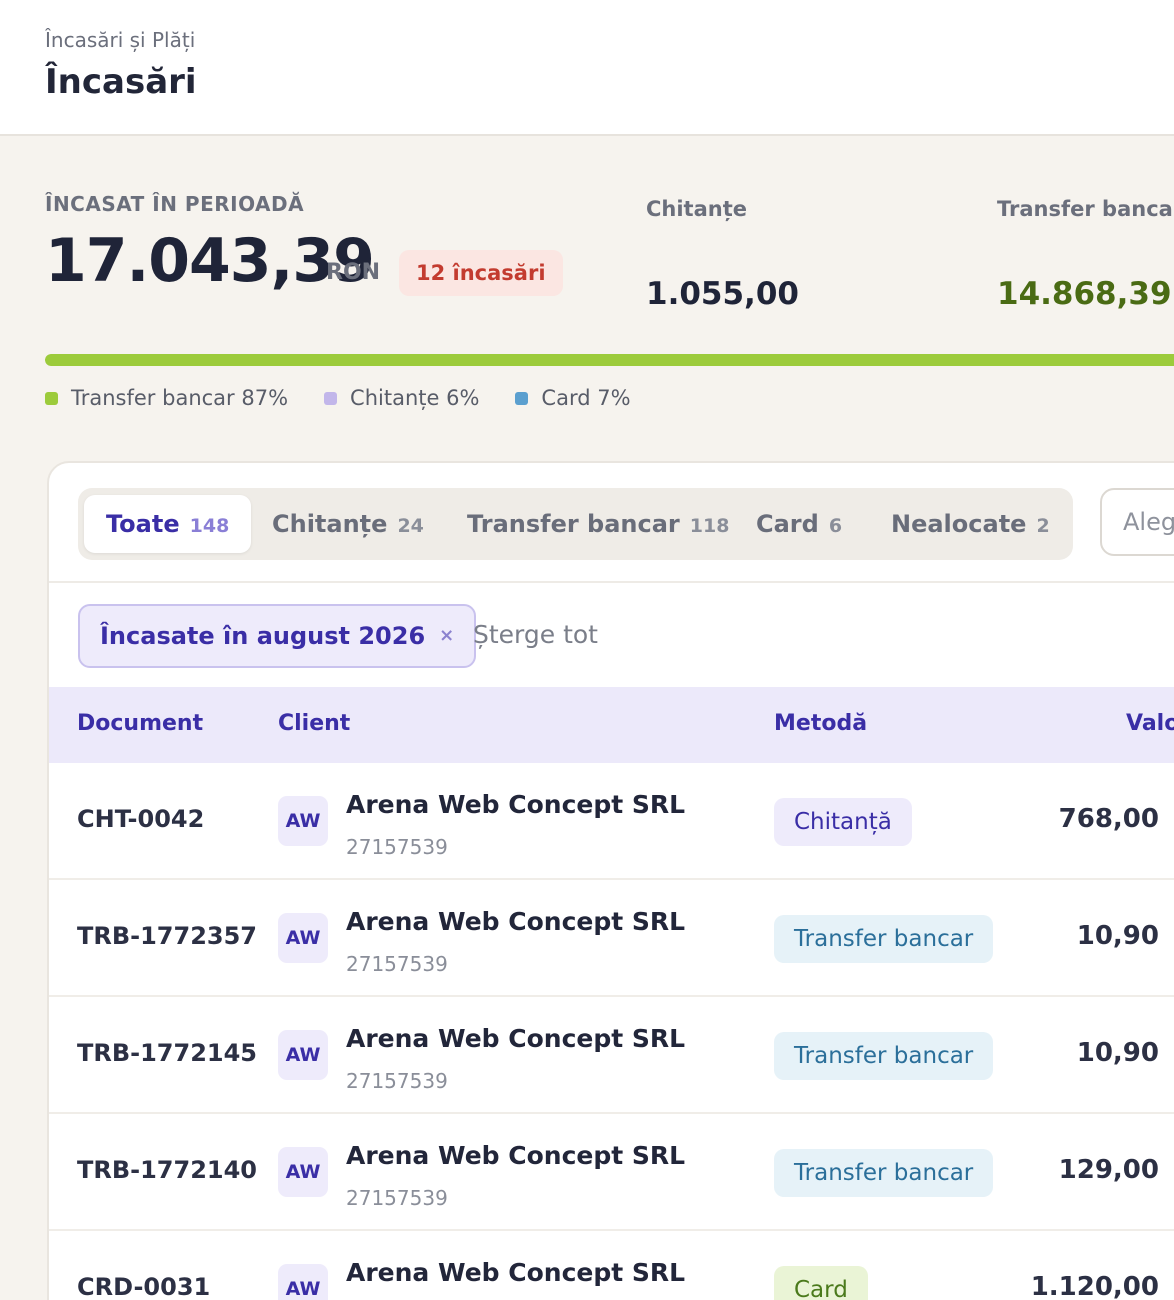 The image size is (1174, 1300). What do you see at coordinates (209, 526) in the screenshot?
I see `tab-count: 148` at bounding box center [209, 526].